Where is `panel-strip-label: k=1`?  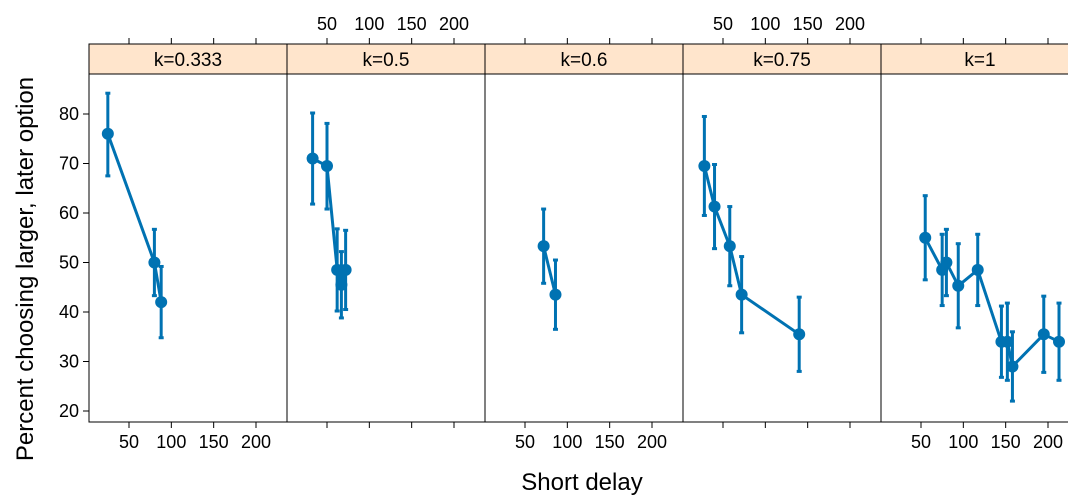 panel-strip-label: k=1 is located at coordinates (979, 60).